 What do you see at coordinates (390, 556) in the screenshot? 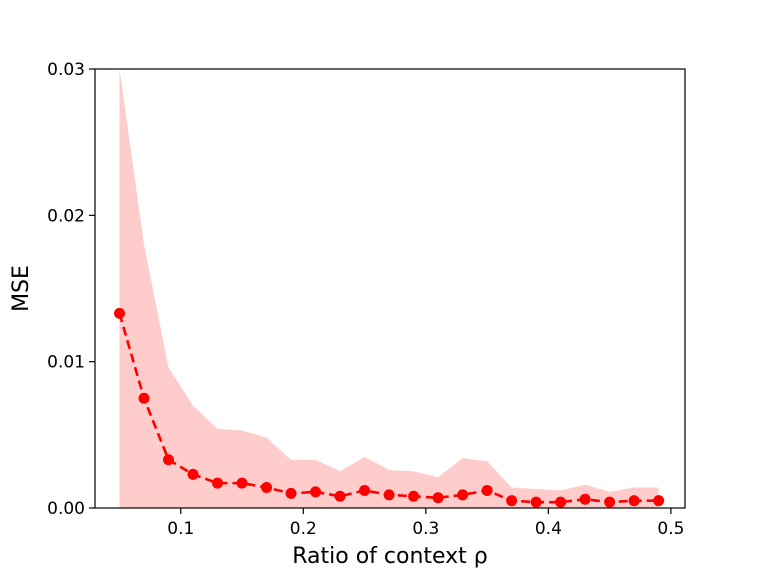
I see `x-axis-label: Ratio of context ρ` at bounding box center [390, 556].